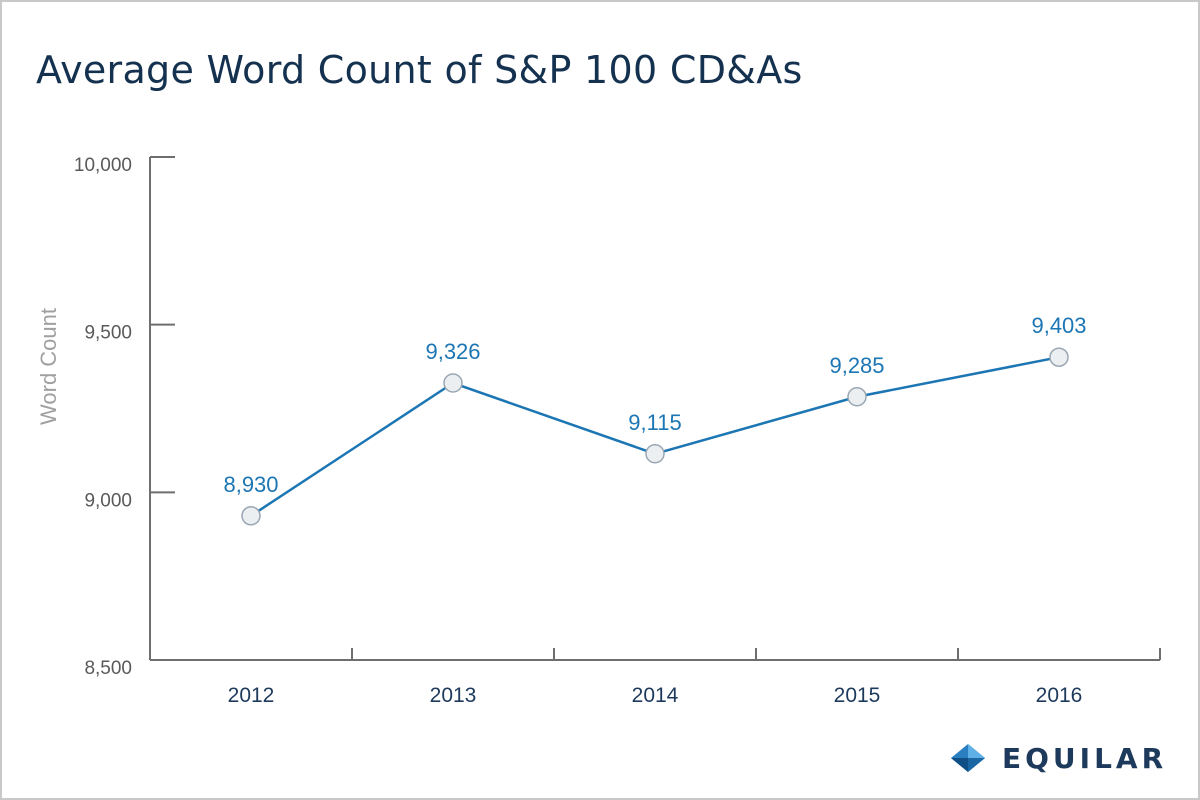  What do you see at coordinates (108, 333) in the screenshot?
I see `y-tick-label: 9,500` at bounding box center [108, 333].